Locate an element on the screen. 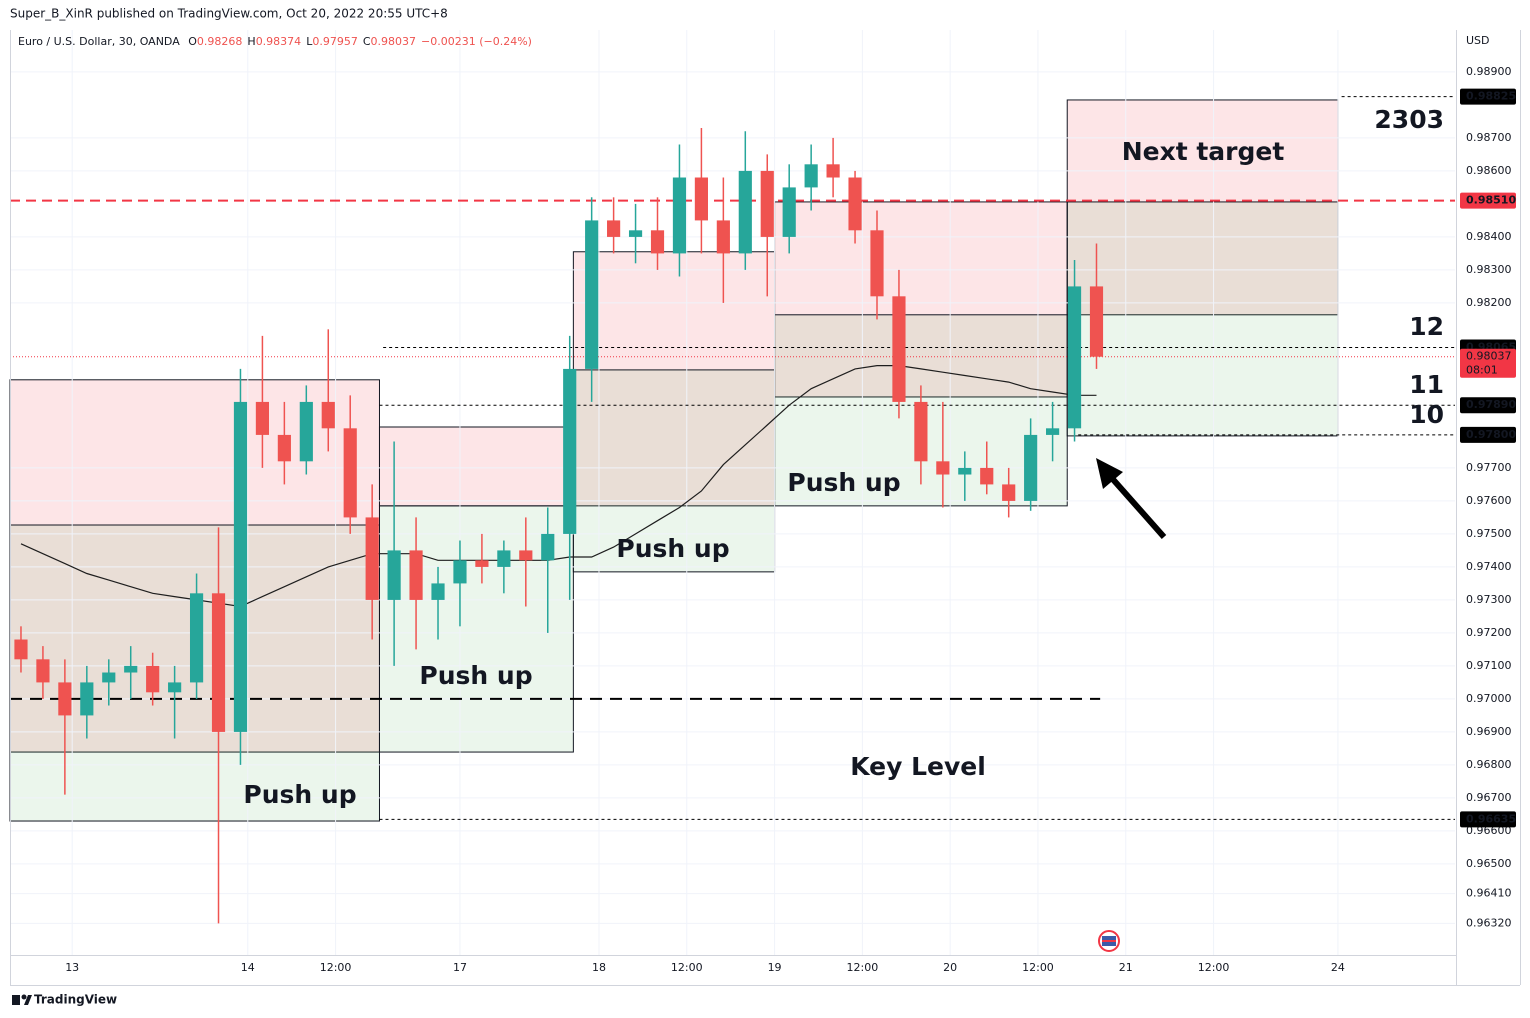  y-tick-label: 0.98300 is located at coordinates (1489, 269).